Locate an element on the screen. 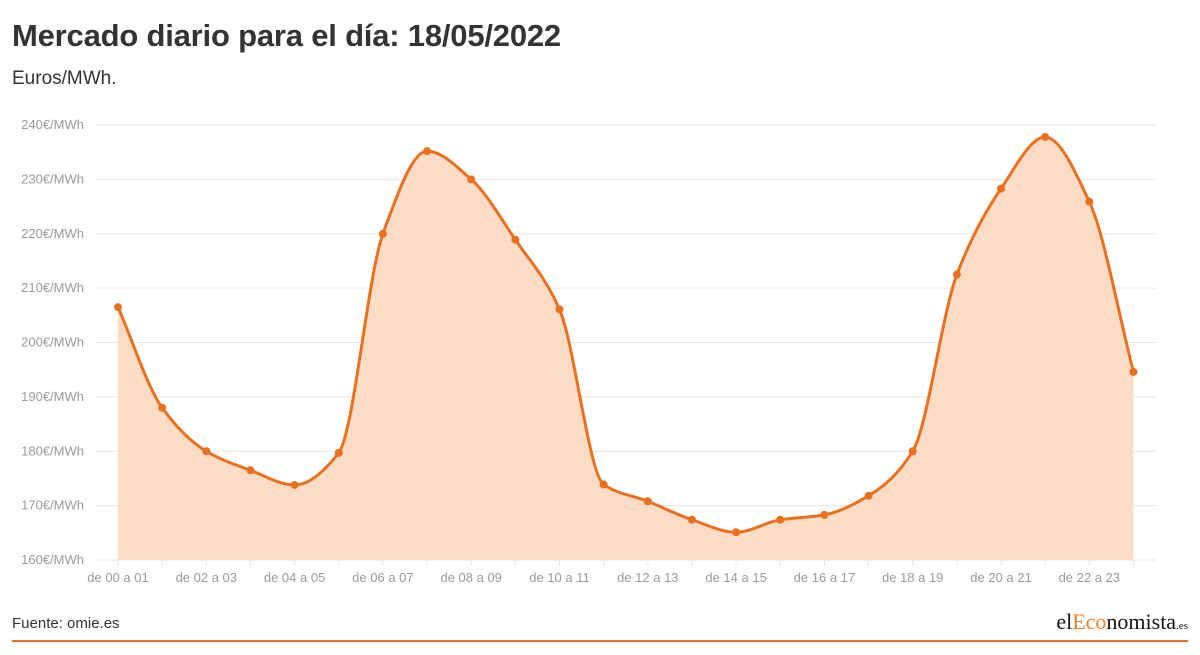  y-tick-label: 200€/MWh is located at coordinates (52, 342).